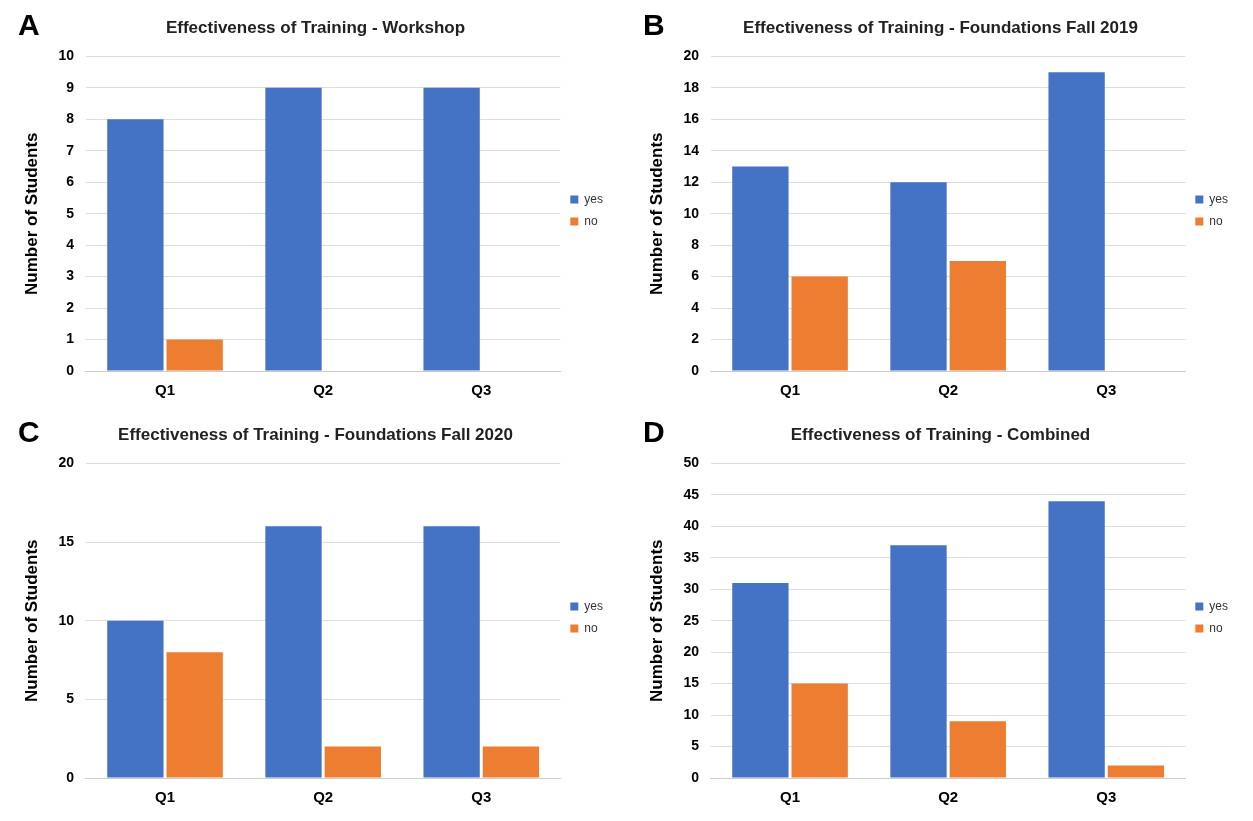  What do you see at coordinates (315, 434) in the screenshot?
I see `chart-title: Effectiveness of Training - Foundations Fall 2020` at bounding box center [315, 434].